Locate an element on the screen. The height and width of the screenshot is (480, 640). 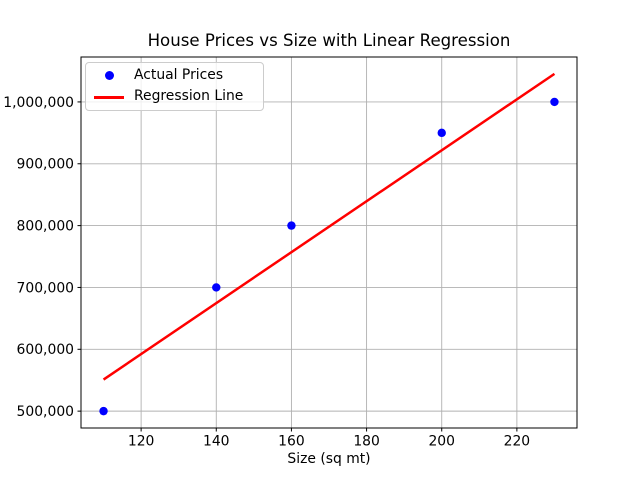
scatter-dot-icon is located at coordinates (109, 76).